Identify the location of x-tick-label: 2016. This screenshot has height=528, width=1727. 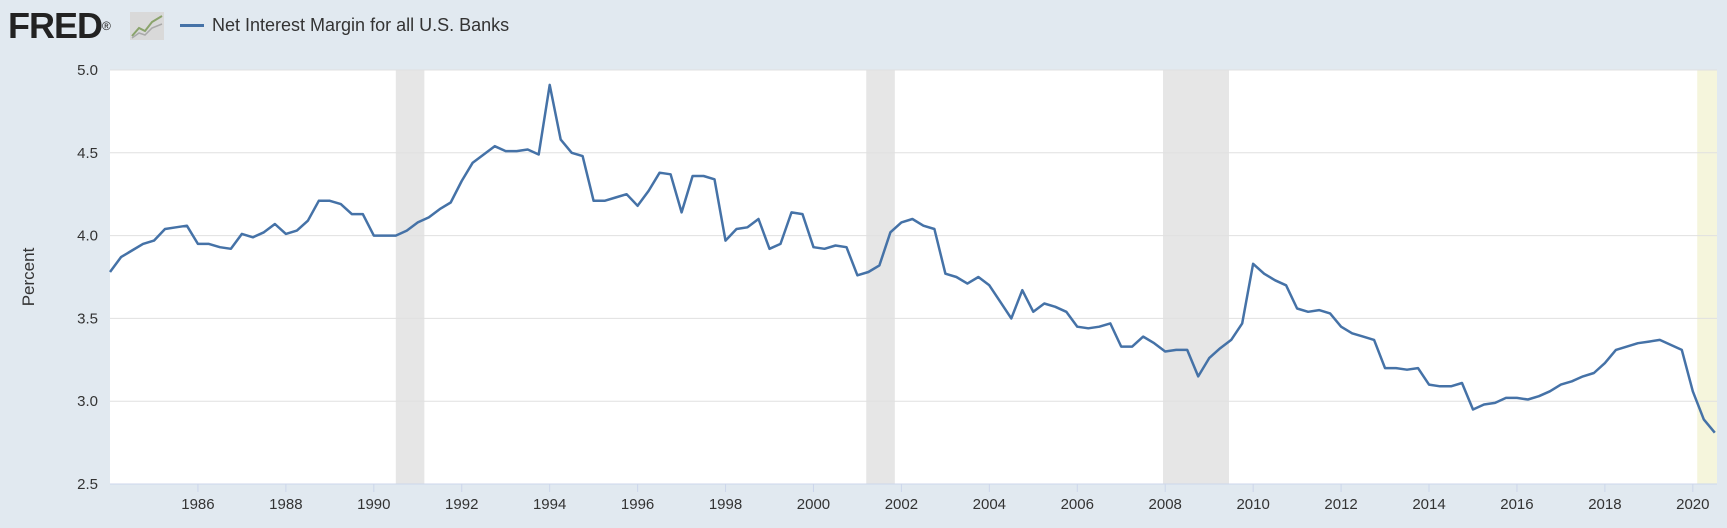
(1516, 504).